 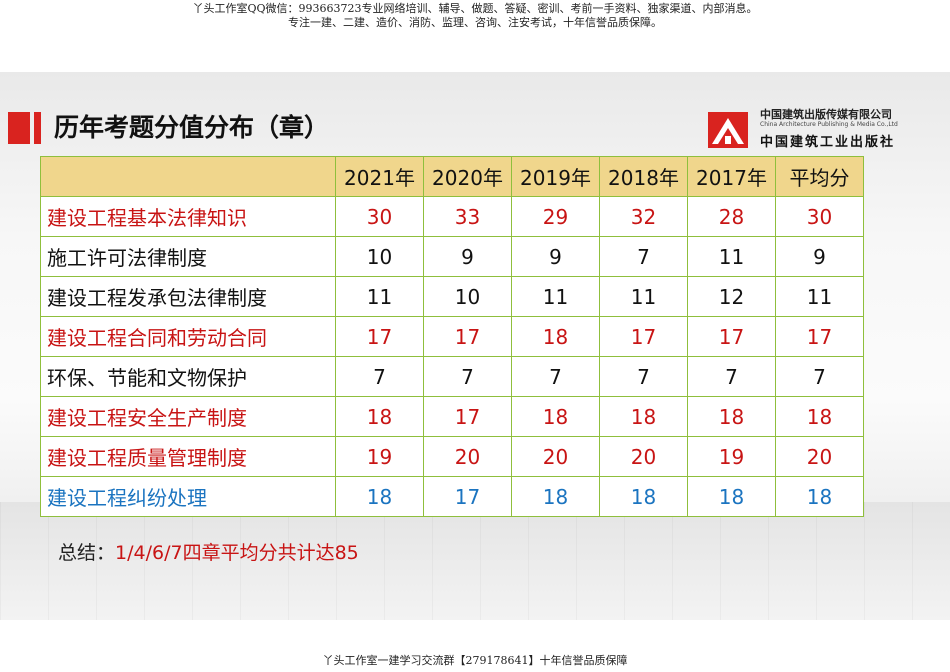 What do you see at coordinates (467, 176) in the screenshot?
I see `header-2020: 2020年` at bounding box center [467, 176].